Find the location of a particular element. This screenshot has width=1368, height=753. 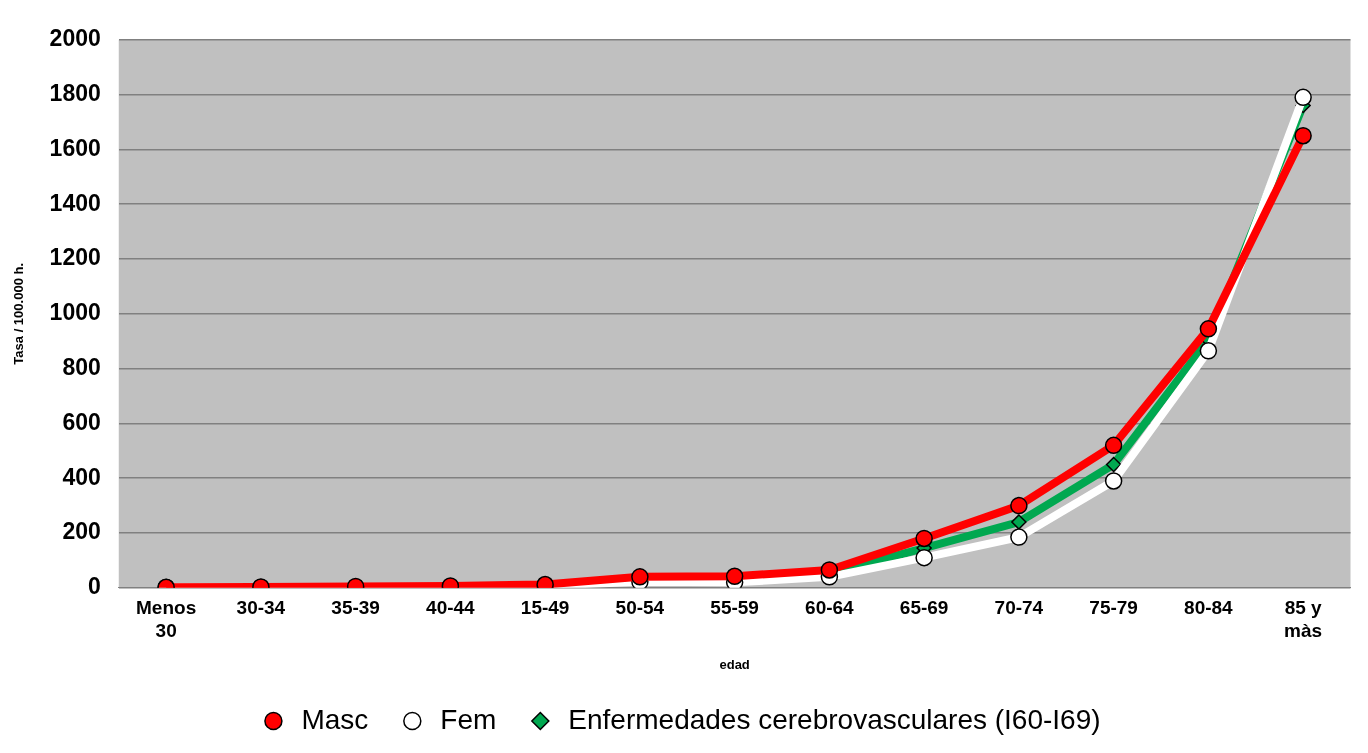

y-tick-label: 1000 is located at coordinates (75, 312).